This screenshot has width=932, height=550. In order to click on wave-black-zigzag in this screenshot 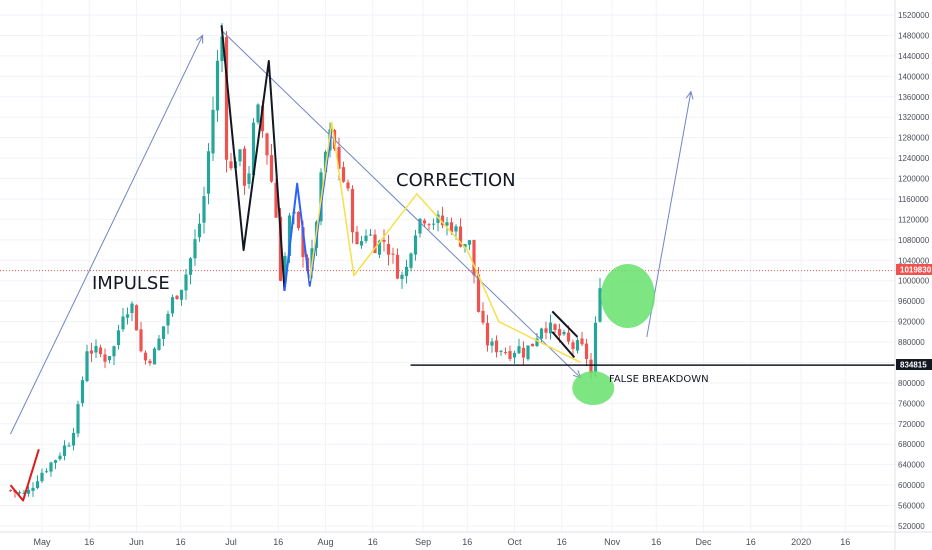, I will do `click(253, 158)`.